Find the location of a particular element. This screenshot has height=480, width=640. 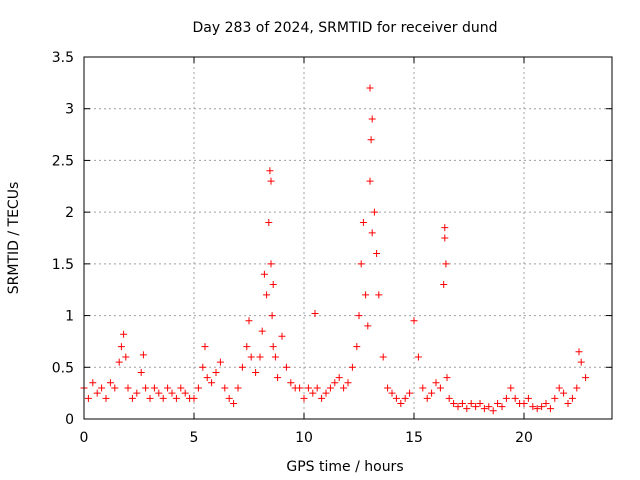

y-tick-label: 0.5 is located at coordinates (63, 368).